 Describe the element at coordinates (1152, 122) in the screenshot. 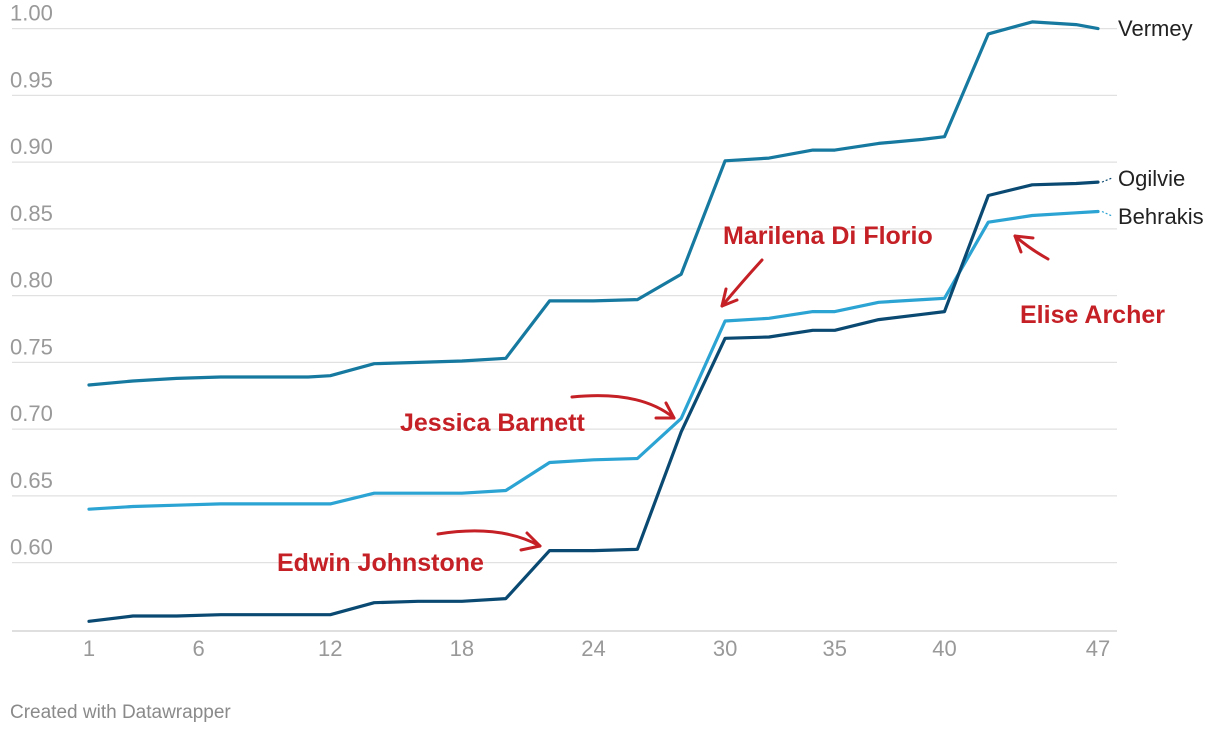

I see `series-labels: Vermey Ogilvie Behrakis` at that location.